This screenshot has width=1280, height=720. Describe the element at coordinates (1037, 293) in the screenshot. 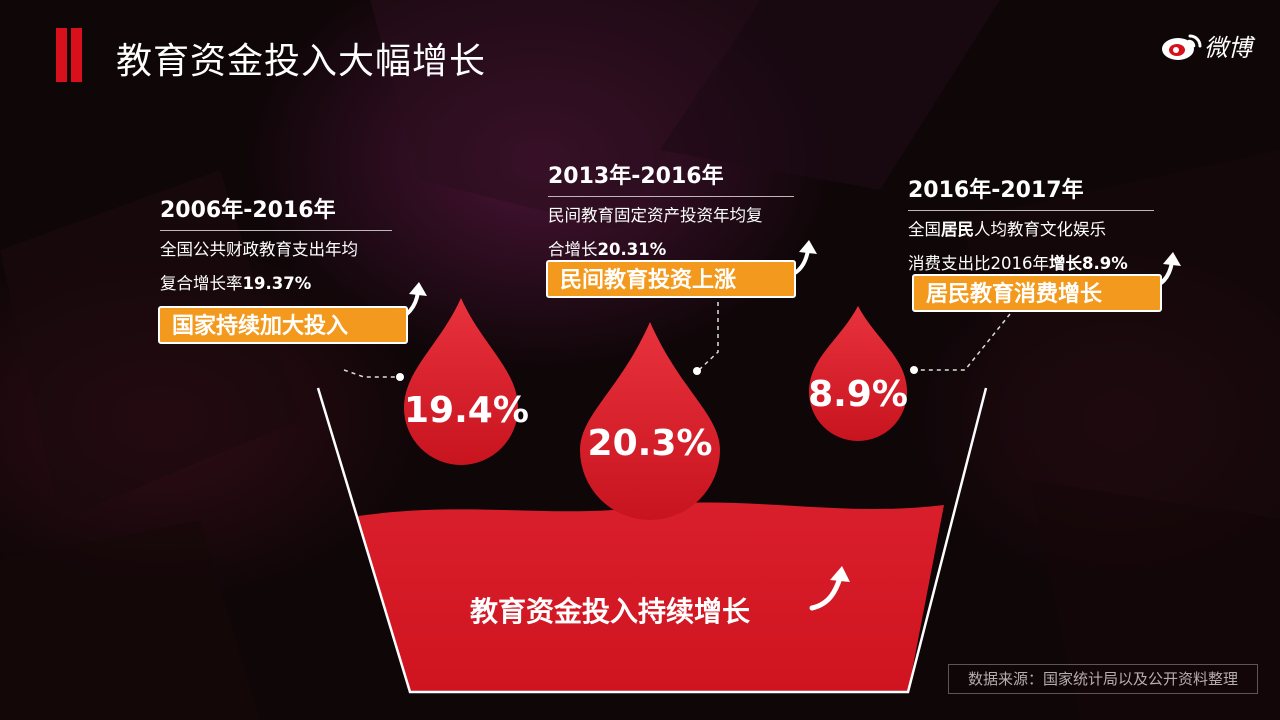

I see `tag-household-spending: 居民教育消费增长` at that location.